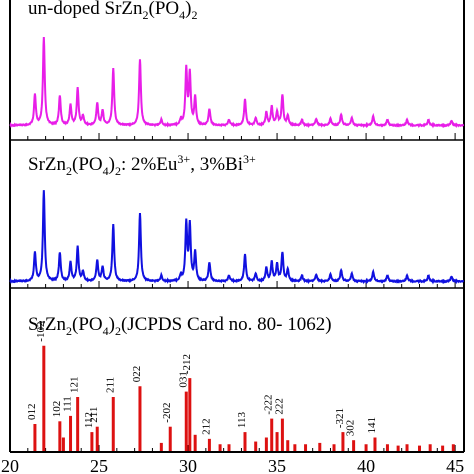 This screenshot has width=474, height=474. I want to click on miller-index-label: -102, so click(41, 332).